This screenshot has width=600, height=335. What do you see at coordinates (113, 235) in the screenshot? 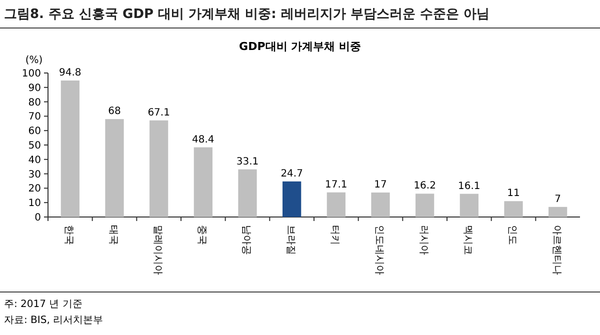
I see `x-tick-label: 태국` at bounding box center [113, 235].